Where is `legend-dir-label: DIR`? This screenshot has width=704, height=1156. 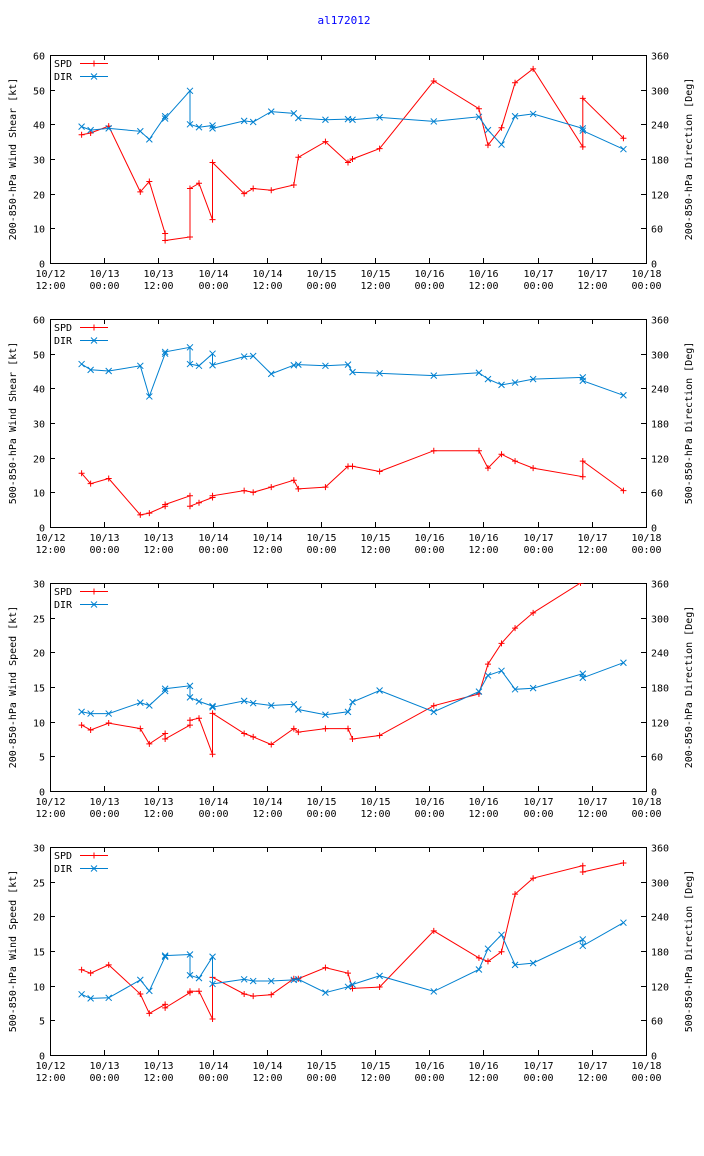 legend-dir-label: DIR is located at coordinates (63, 869).